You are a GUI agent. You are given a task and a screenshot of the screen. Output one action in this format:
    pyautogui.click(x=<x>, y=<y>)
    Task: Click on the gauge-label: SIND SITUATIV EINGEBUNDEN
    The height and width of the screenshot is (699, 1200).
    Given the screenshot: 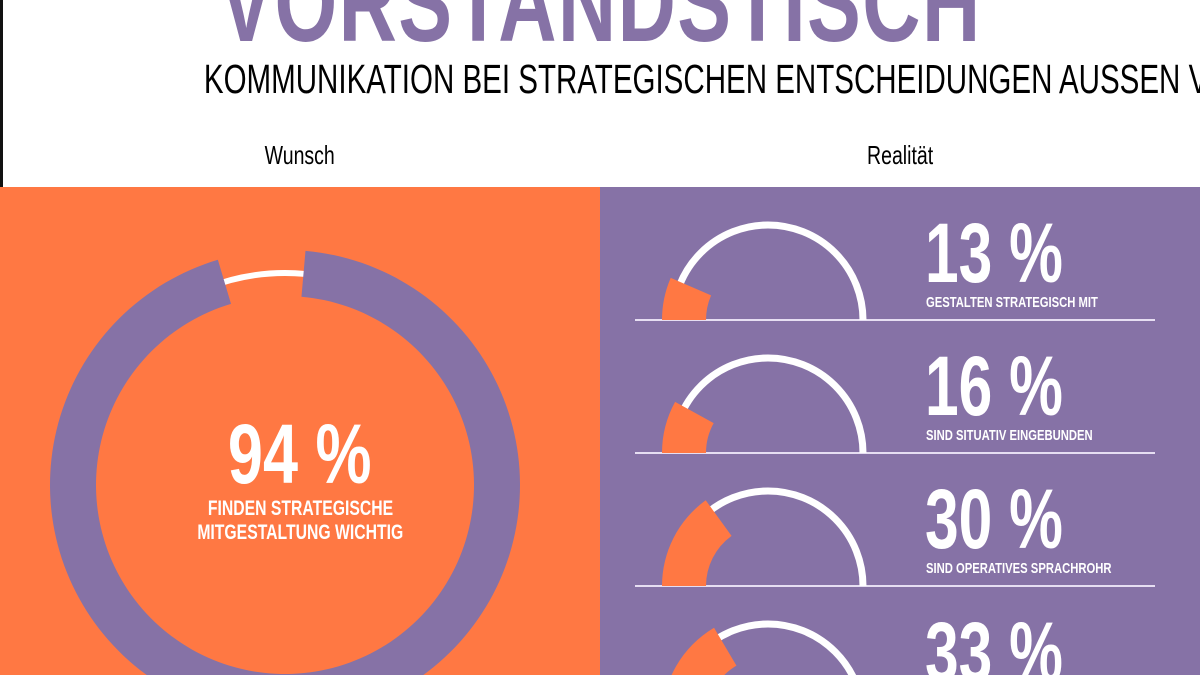 What is the action you would take?
    pyautogui.click(x=1009, y=435)
    